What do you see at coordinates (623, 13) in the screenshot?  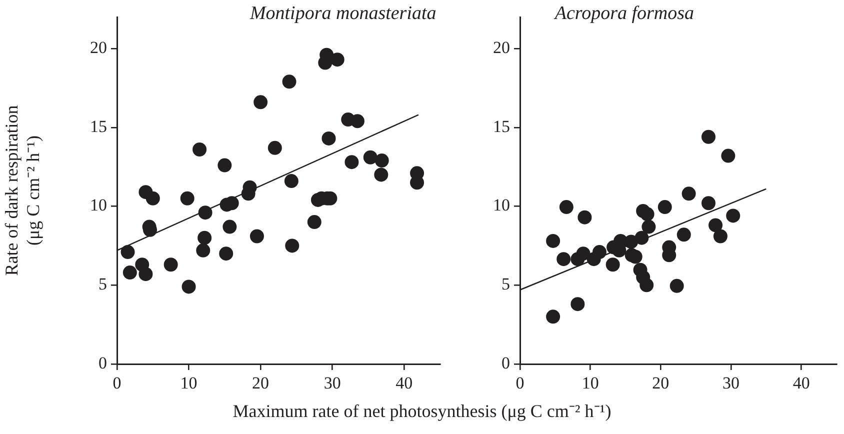 I see `chart-title: Acropora formosa` at bounding box center [623, 13].